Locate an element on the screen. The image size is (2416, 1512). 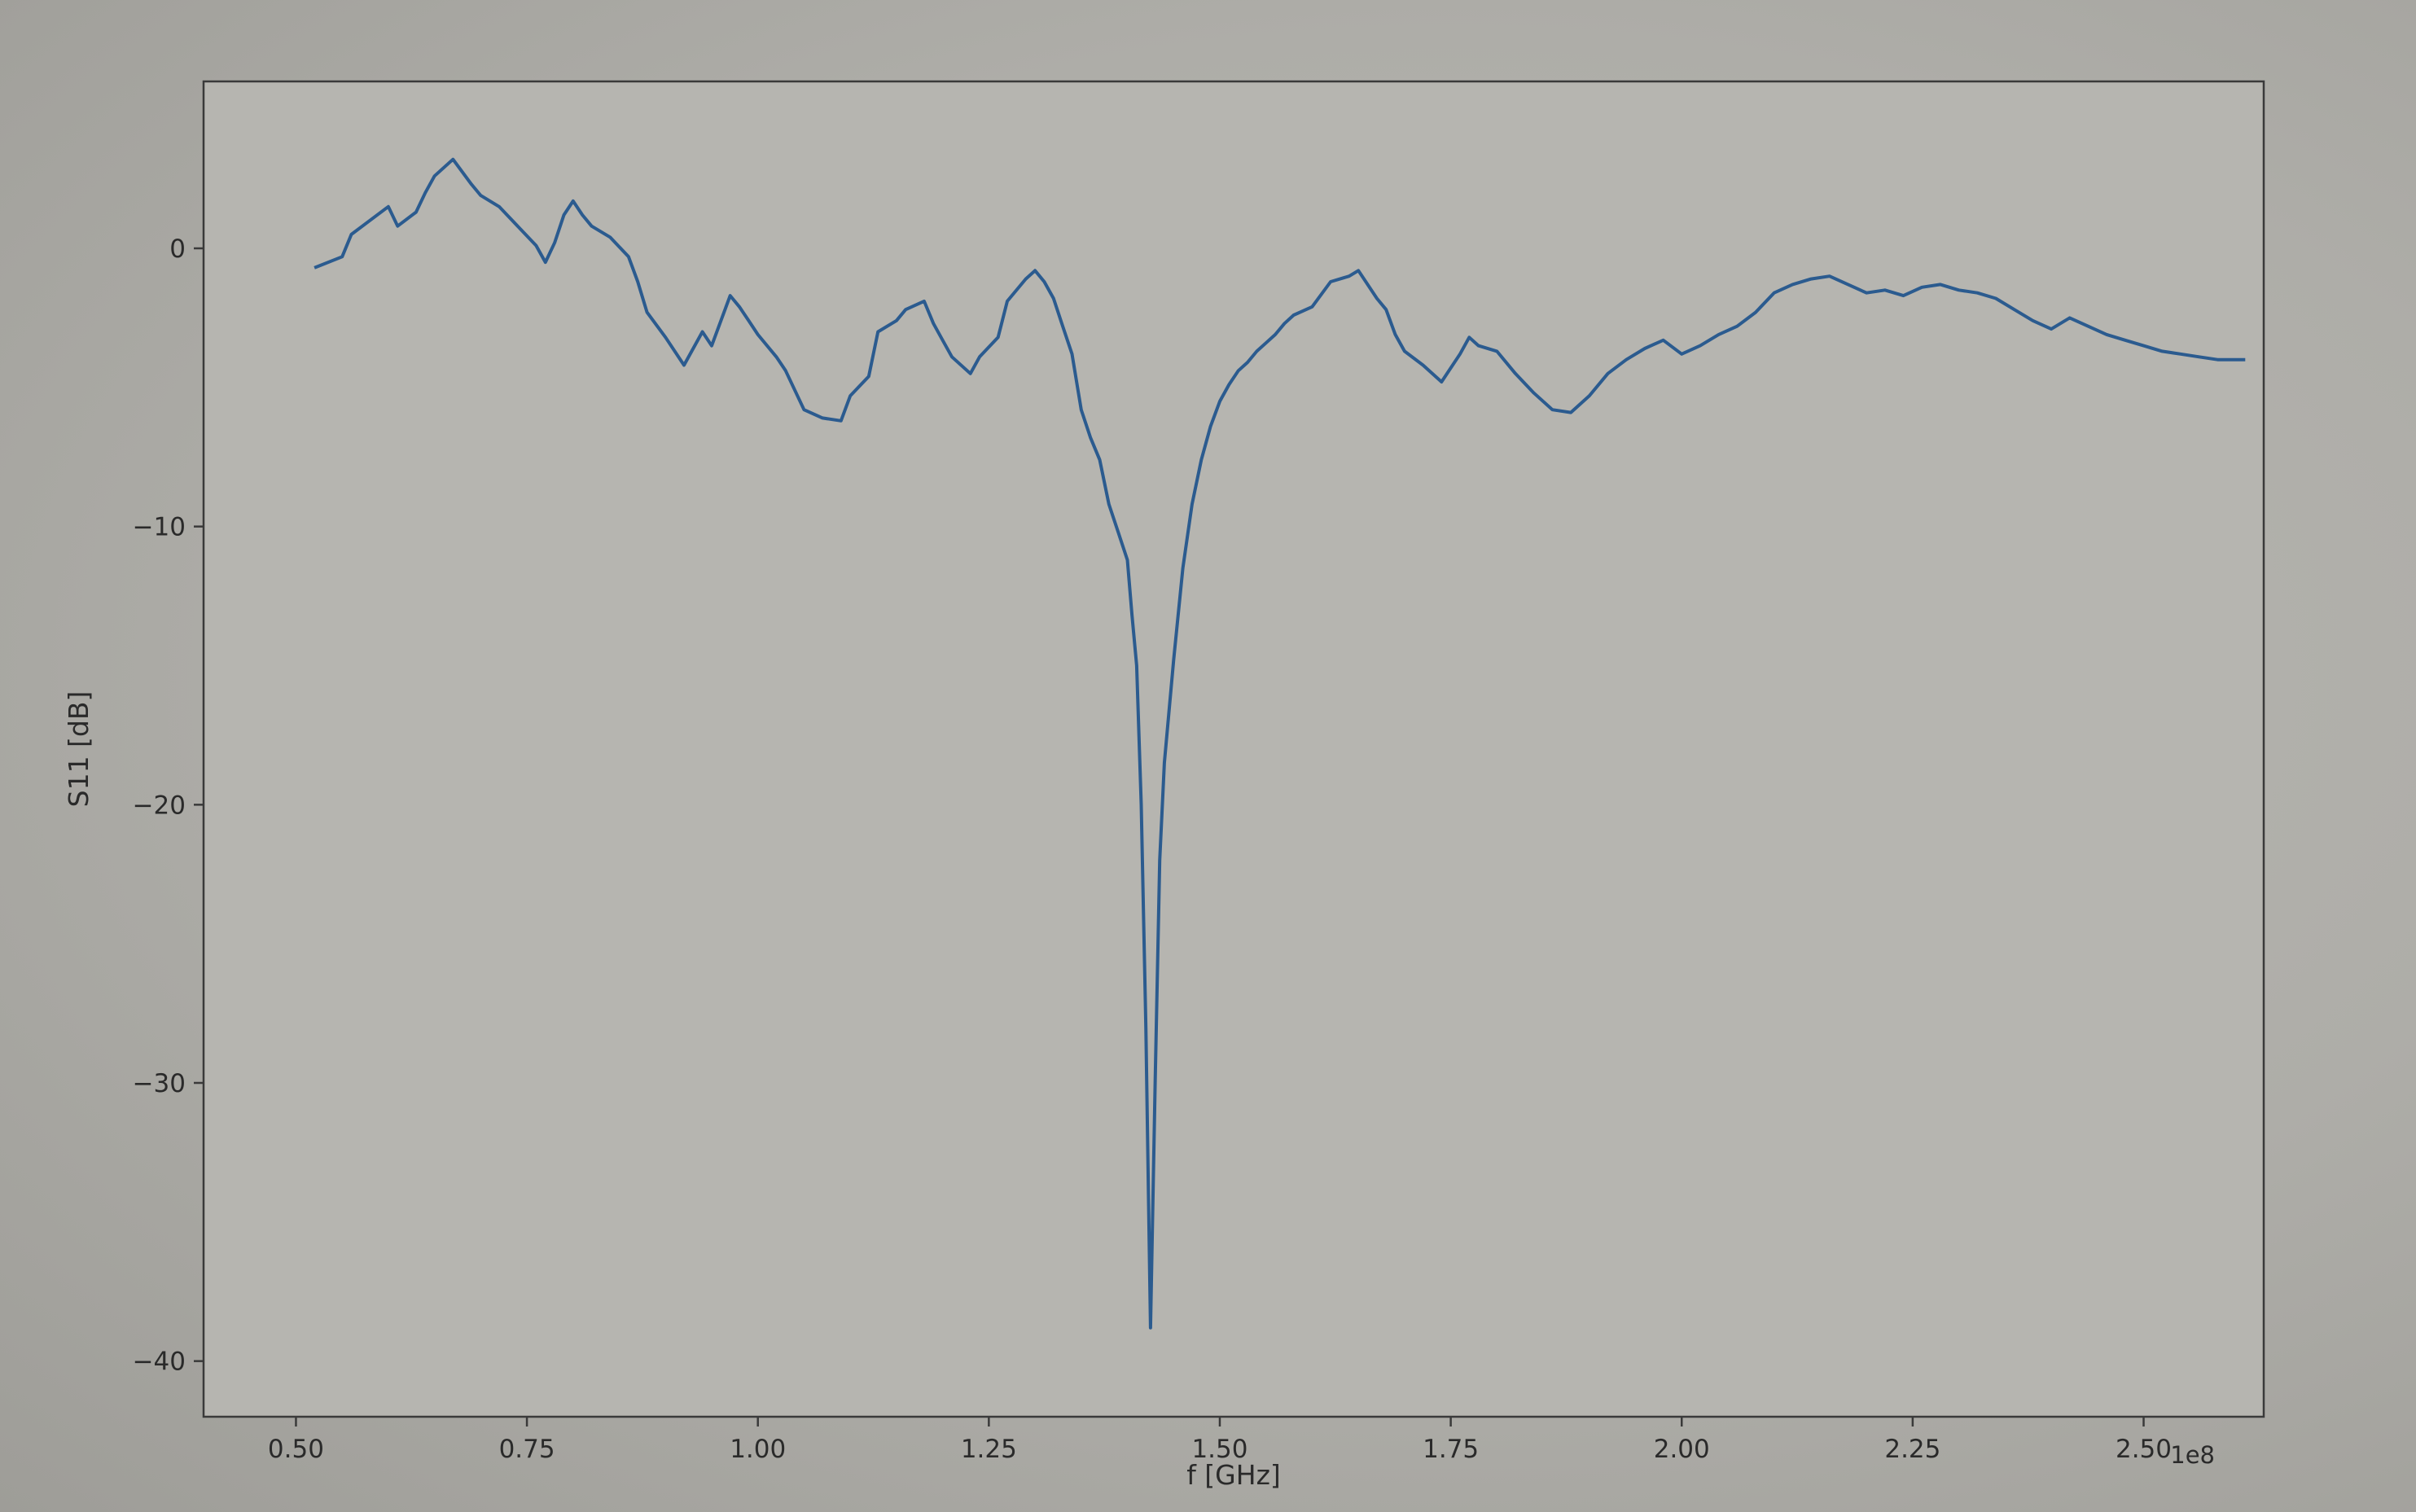
x-tick-label: 1.75 is located at coordinates (1451, 1449).